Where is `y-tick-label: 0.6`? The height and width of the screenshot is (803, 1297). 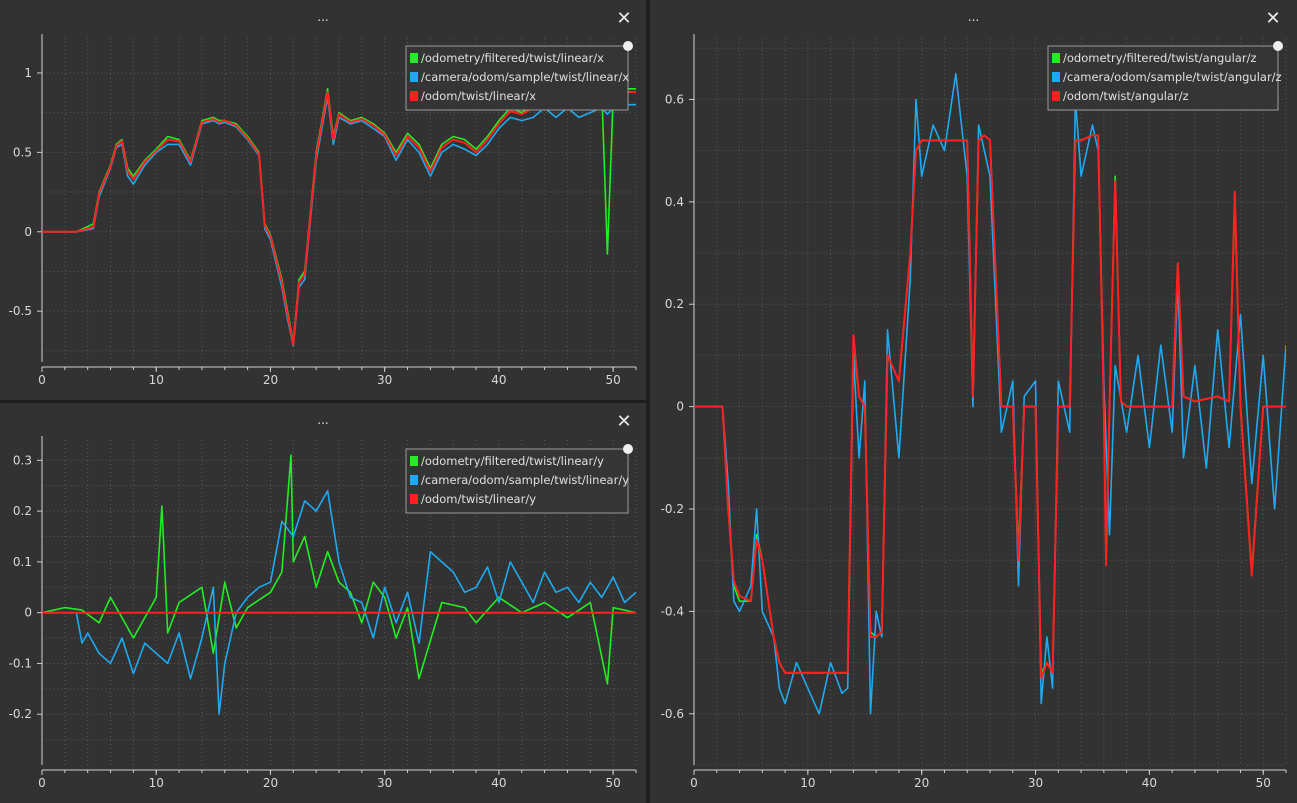
y-tick-label: 0.6 is located at coordinates (674, 99).